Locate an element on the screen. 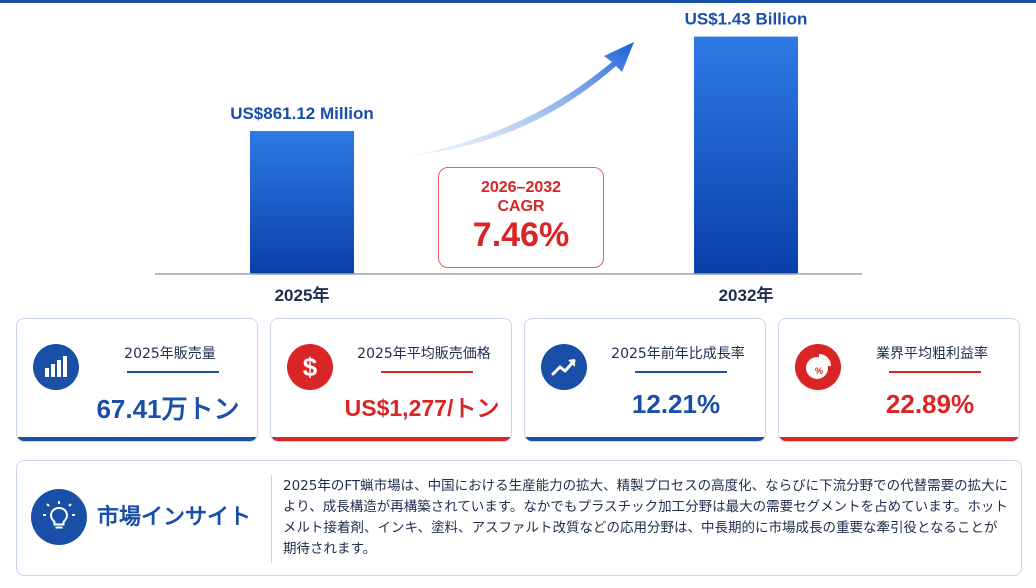 The image size is (1036, 588). kpi-value: 67.41万トン is located at coordinates (168, 409).